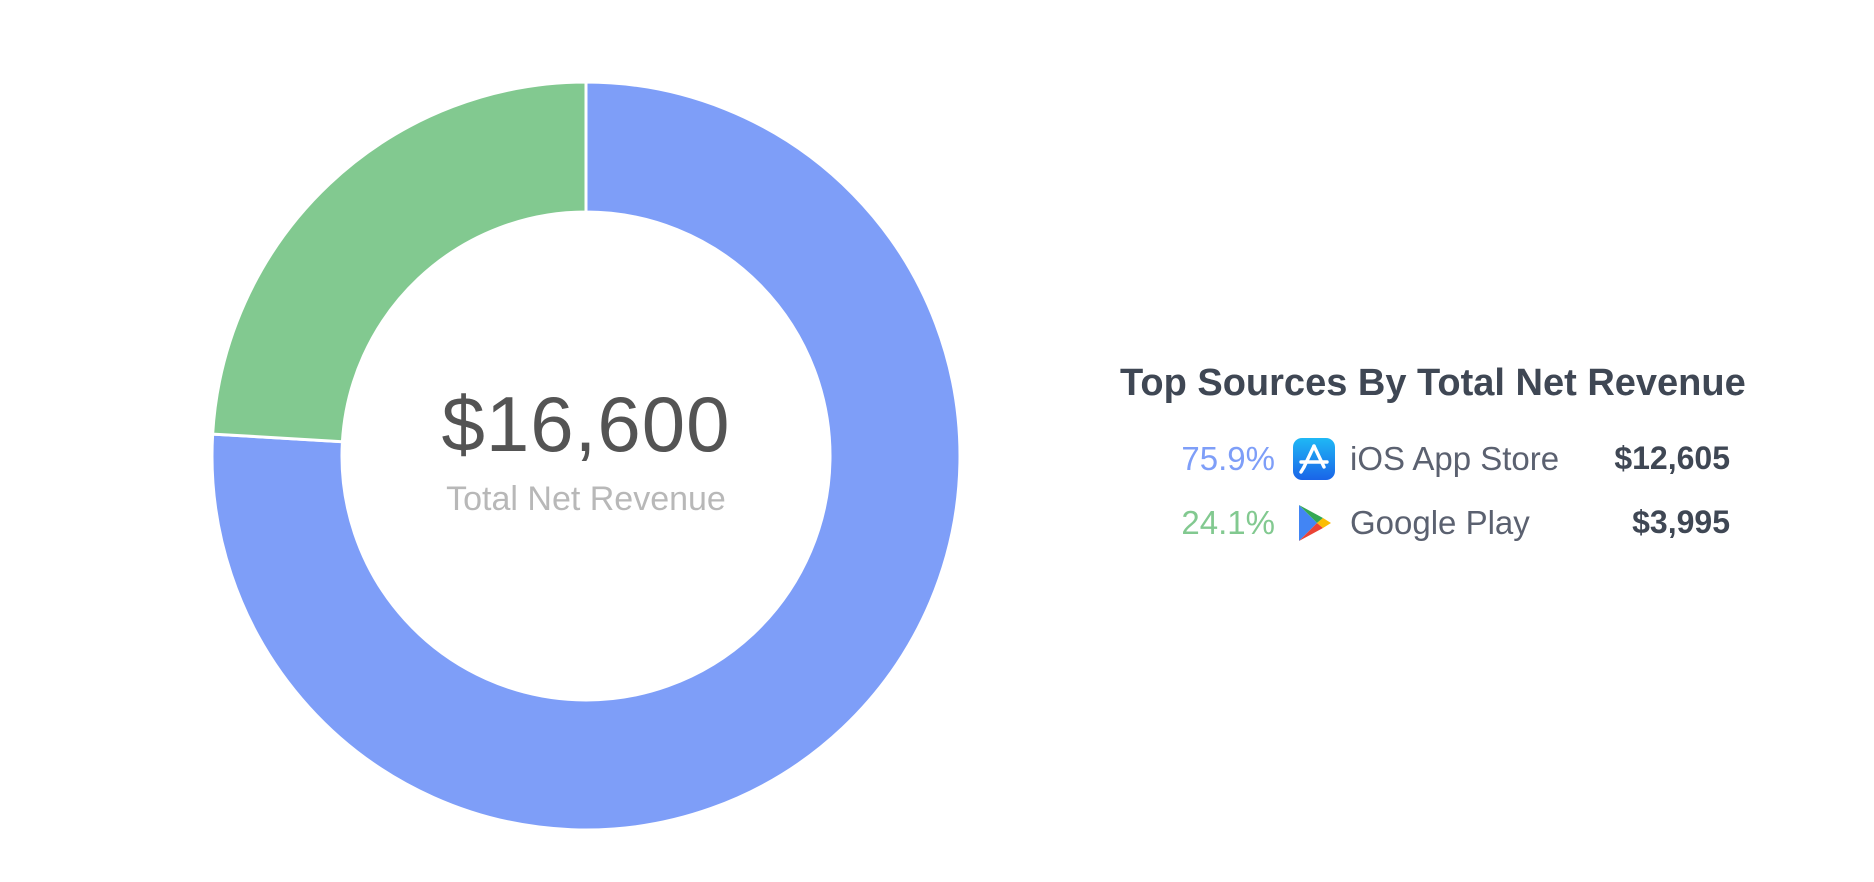  I want to click on legend-percent: 24.1%, so click(1212, 522).